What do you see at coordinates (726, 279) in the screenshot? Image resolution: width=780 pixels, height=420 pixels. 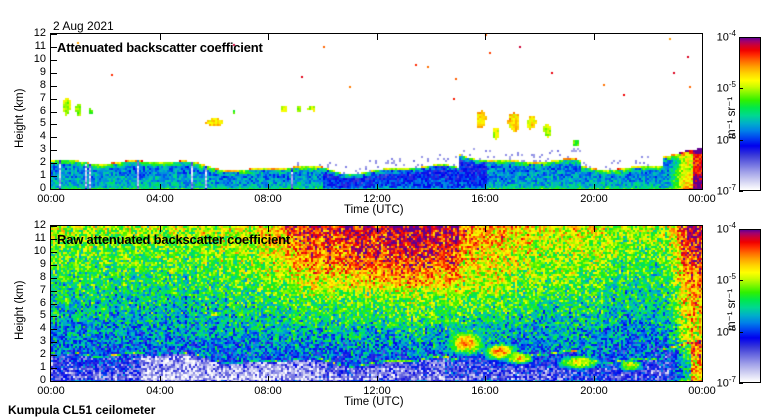 I see `colorbar-tick-label: 10⁻⁵` at bounding box center [726, 279].